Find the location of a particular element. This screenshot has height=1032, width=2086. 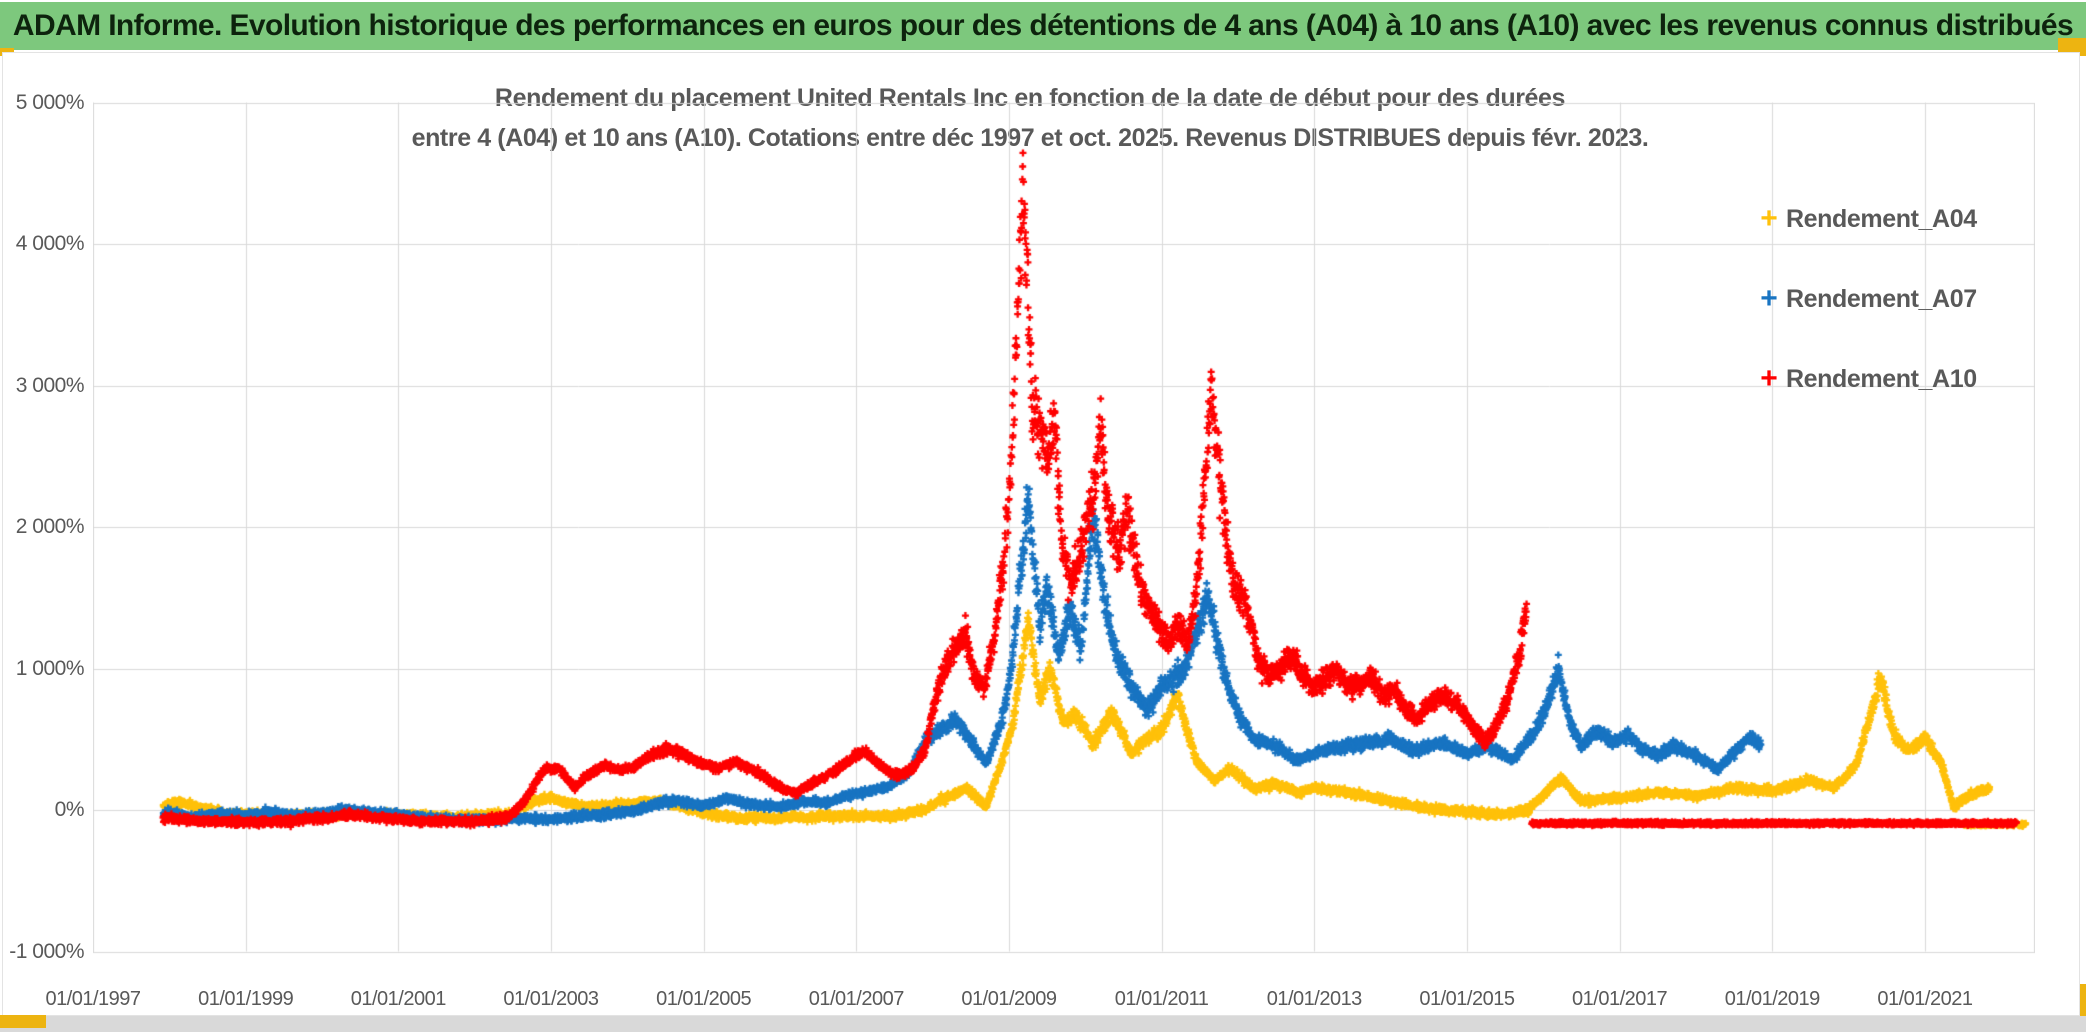

x-axis-tick-label: 01/01/1997 is located at coordinates (93, 999).